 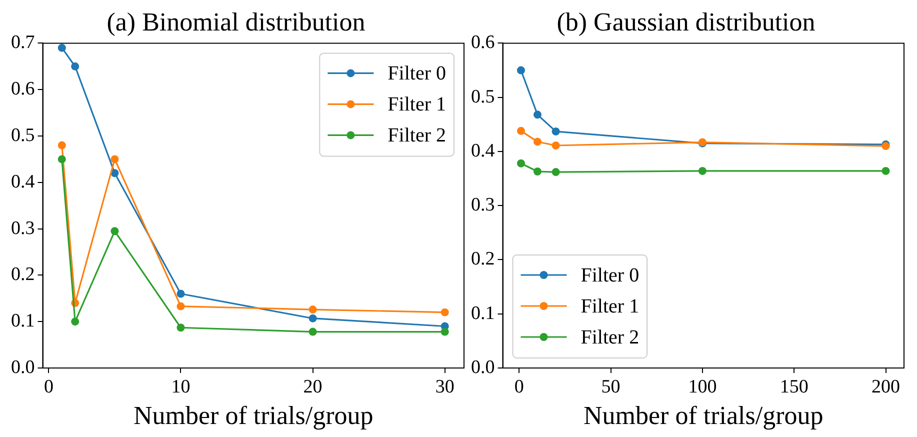 I want to click on x-tick-label: 50, so click(x=610, y=387).